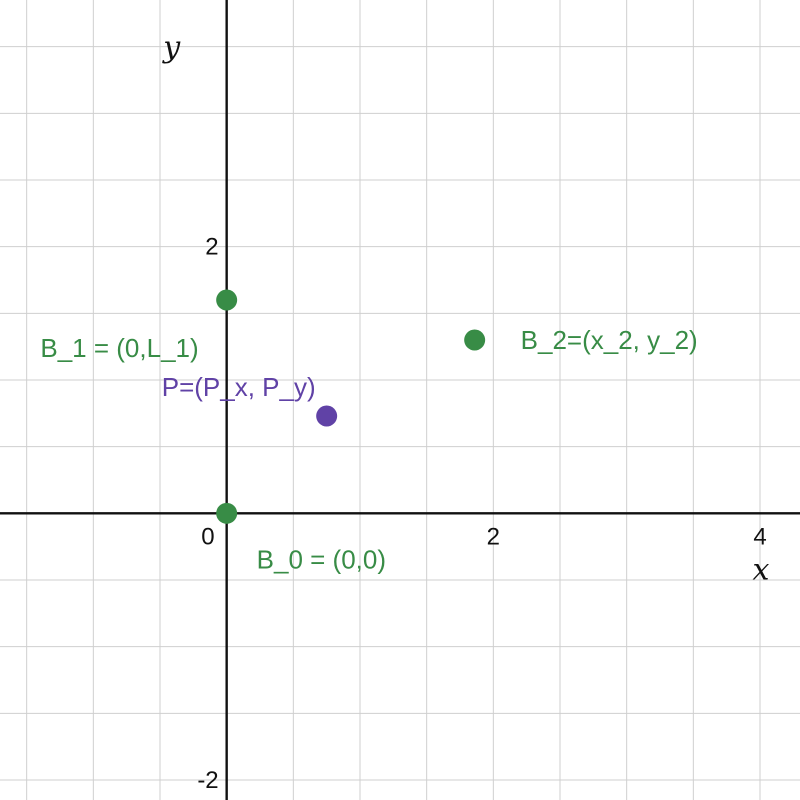 The height and width of the screenshot is (800, 800). I want to click on point-label: P=(P_x, P_y), so click(239, 387).